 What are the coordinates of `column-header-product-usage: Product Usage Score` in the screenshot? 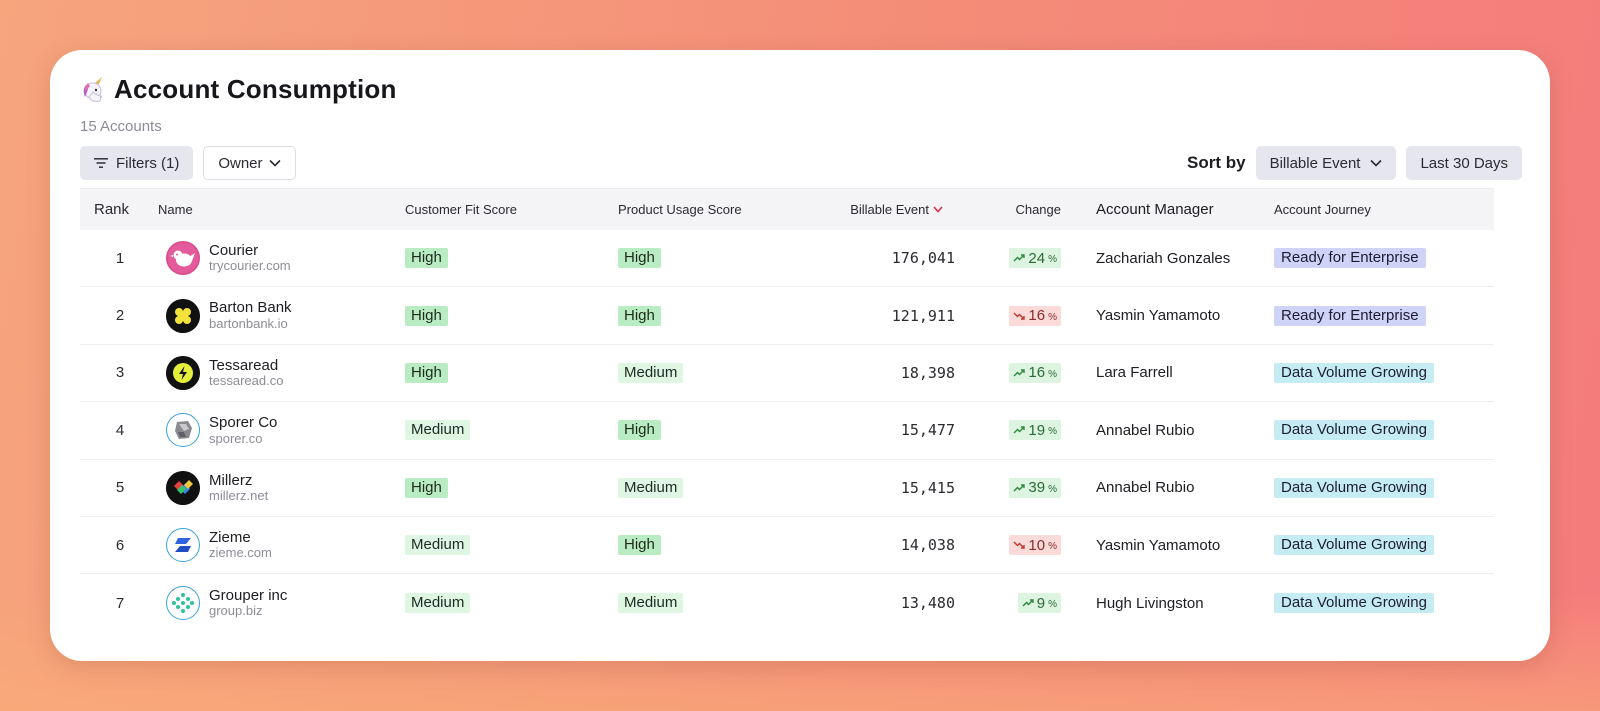 It's located at (680, 209).